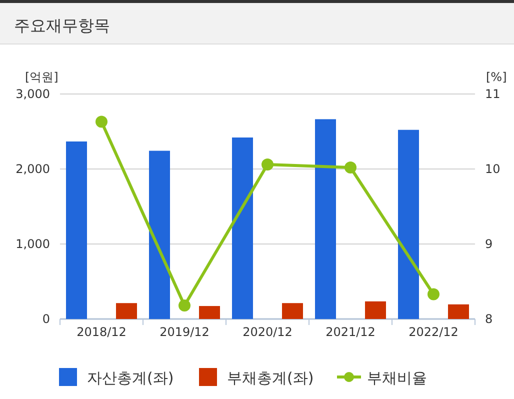 This screenshot has width=514, height=399. I want to click on y2-axis-title: [%], so click(496, 77).